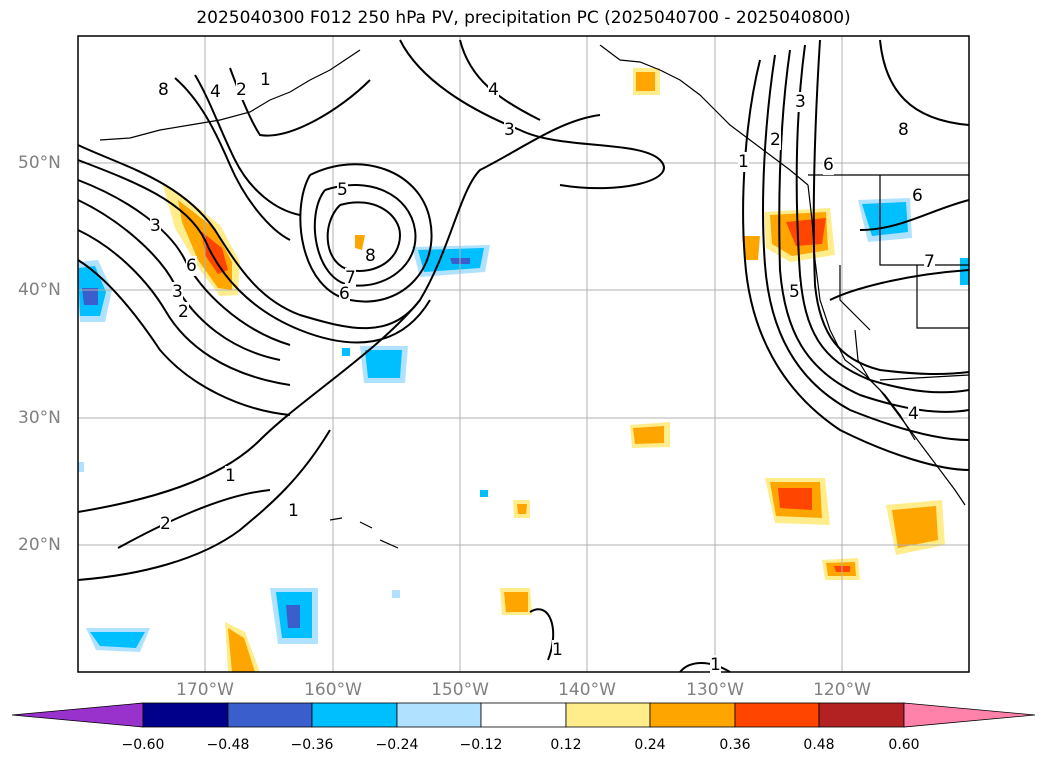  What do you see at coordinates (481, 745) in the screenshot?
I see `colorbar-tick-label: −0.12` at bounding box center [481, 745].